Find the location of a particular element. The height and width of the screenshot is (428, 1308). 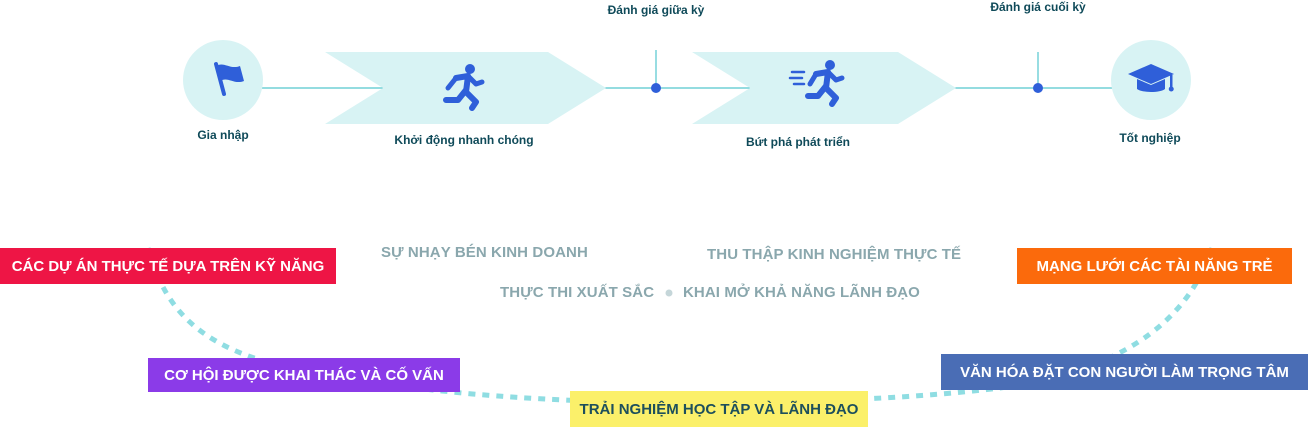

skill-practical-experience: THU THẬP KINH NGHIỆM THỰC TẾ is located at coordinates (834, 254).